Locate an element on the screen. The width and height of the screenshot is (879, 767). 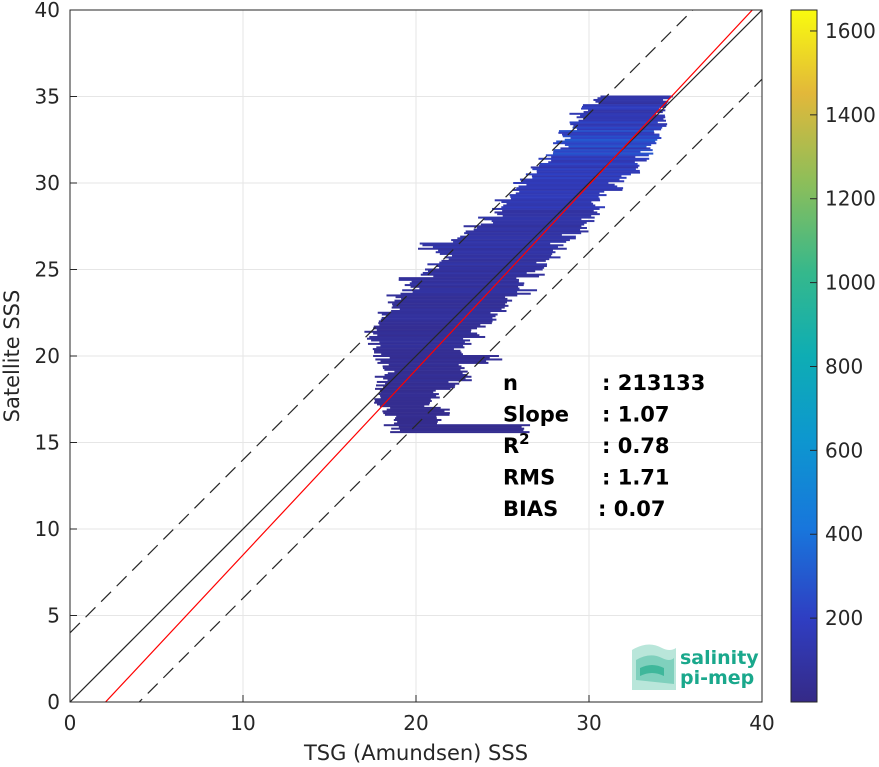
y-tick-label: 15 is located at coordinates (47, 443).